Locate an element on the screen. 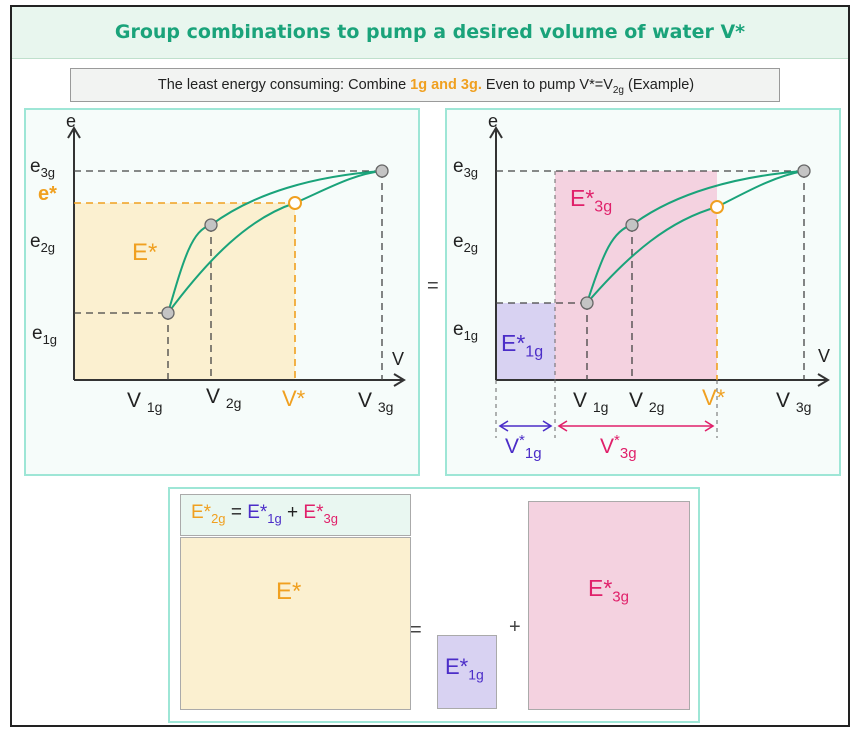  formula-s3: 3g is located at coordinates (330, 518).